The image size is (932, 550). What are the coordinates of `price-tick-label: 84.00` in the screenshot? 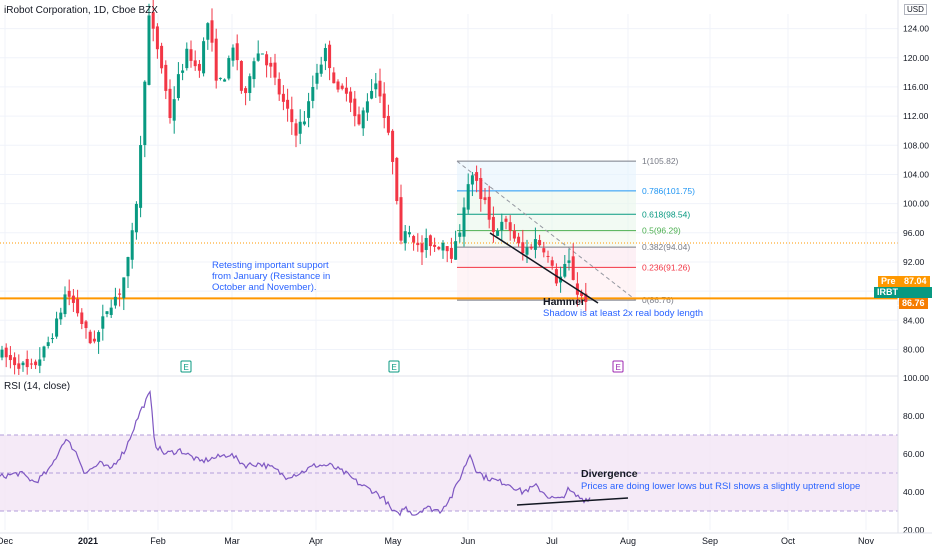 It's located at (914, 320).